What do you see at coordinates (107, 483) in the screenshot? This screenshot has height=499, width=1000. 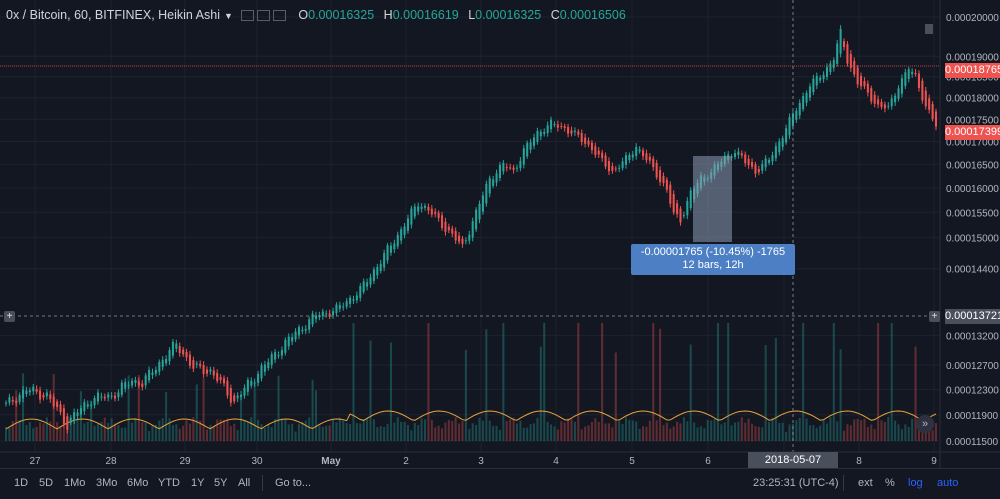 I see `range-3mo: 3Mo` at bounding box center [107, 483].